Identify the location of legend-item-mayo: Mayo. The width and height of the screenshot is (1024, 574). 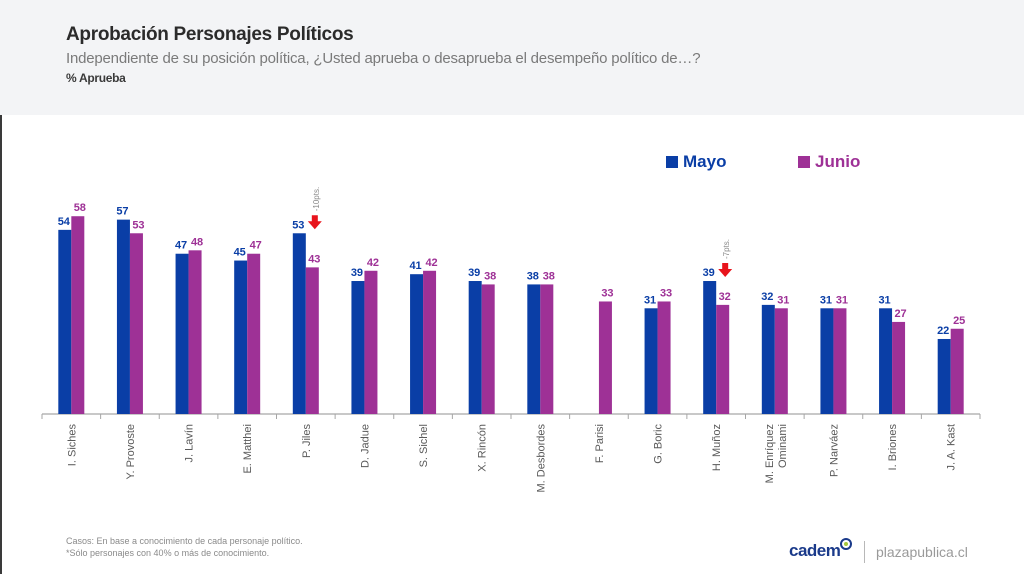
(696, 162).